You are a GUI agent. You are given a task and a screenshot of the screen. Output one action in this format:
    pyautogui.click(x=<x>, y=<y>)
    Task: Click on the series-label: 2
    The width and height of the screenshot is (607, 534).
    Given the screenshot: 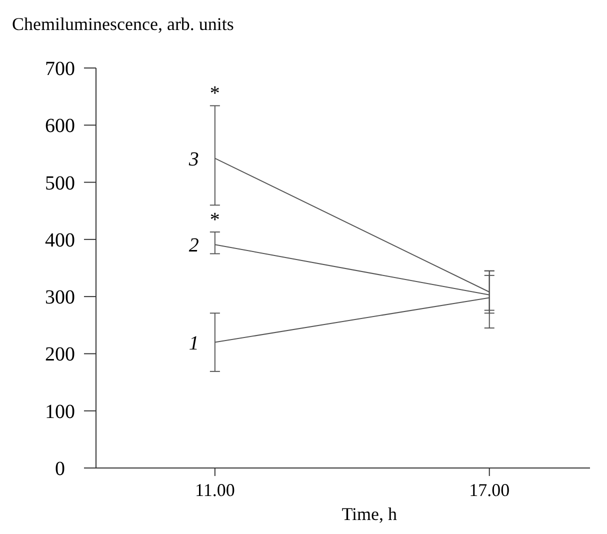 What is the action you would take?
    pyautogui.click(x=193, y=245)
    